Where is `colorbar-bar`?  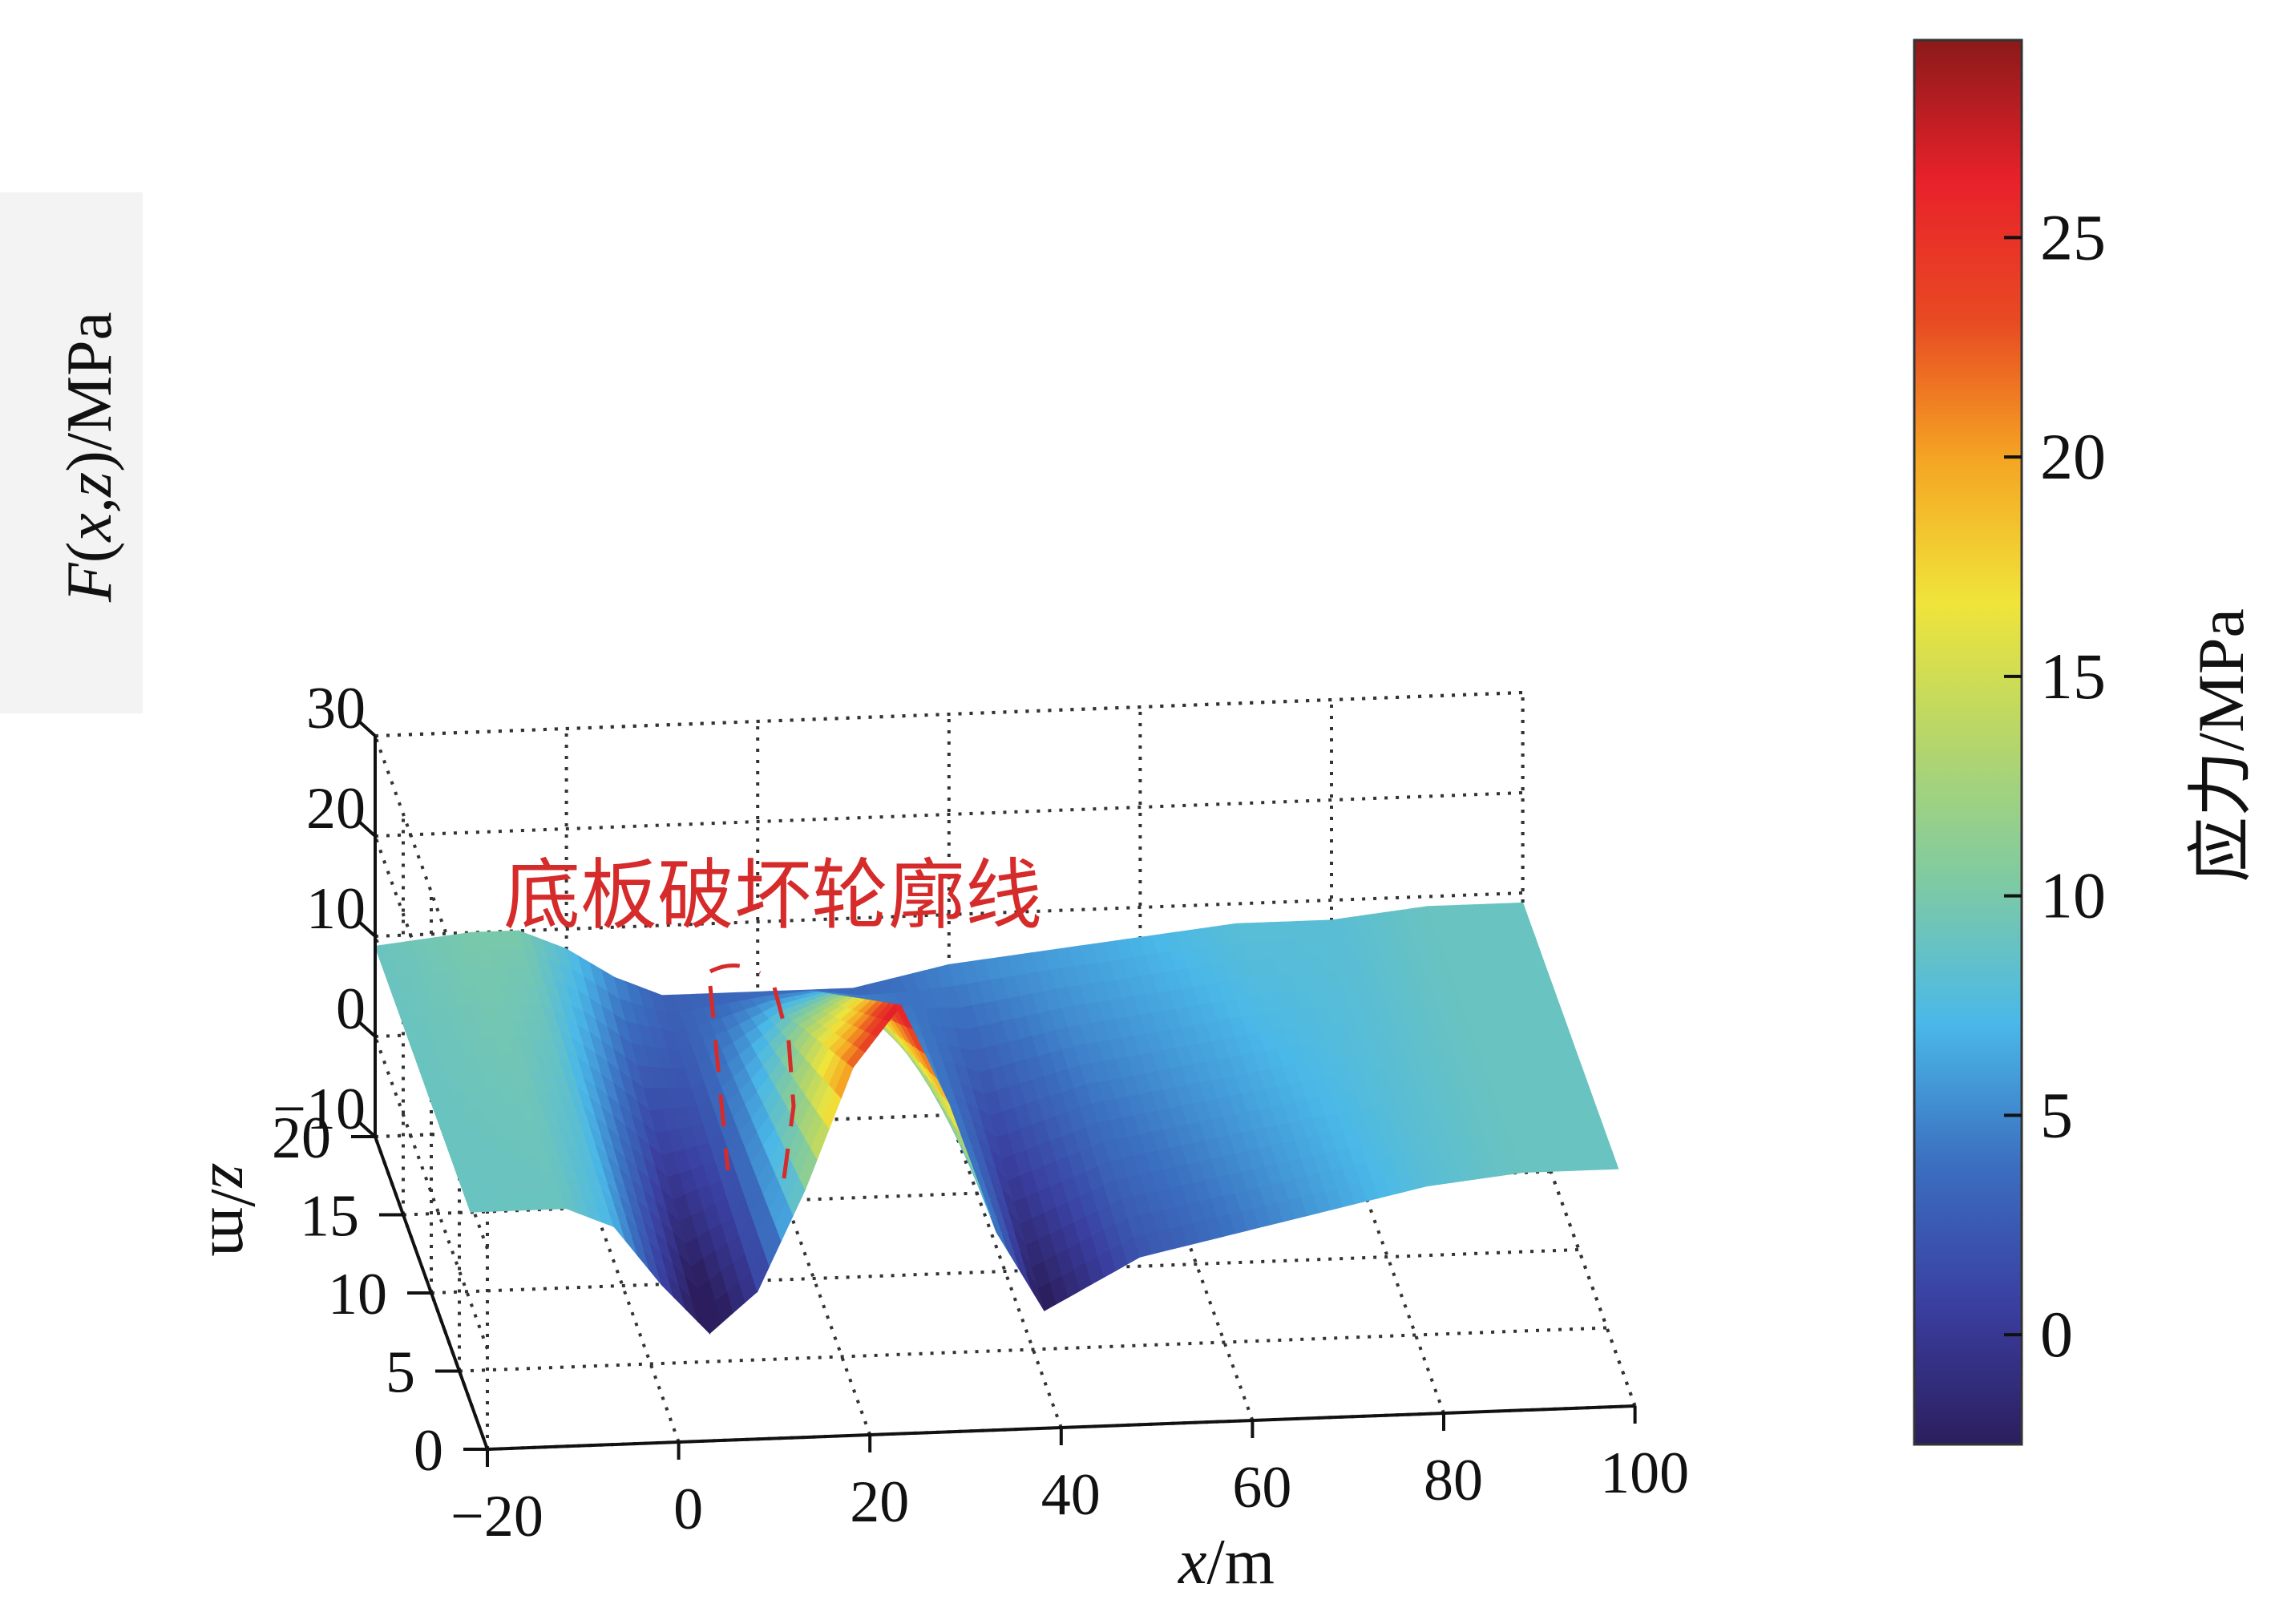
colorbar-bar is located at coordinates (1968, 742).